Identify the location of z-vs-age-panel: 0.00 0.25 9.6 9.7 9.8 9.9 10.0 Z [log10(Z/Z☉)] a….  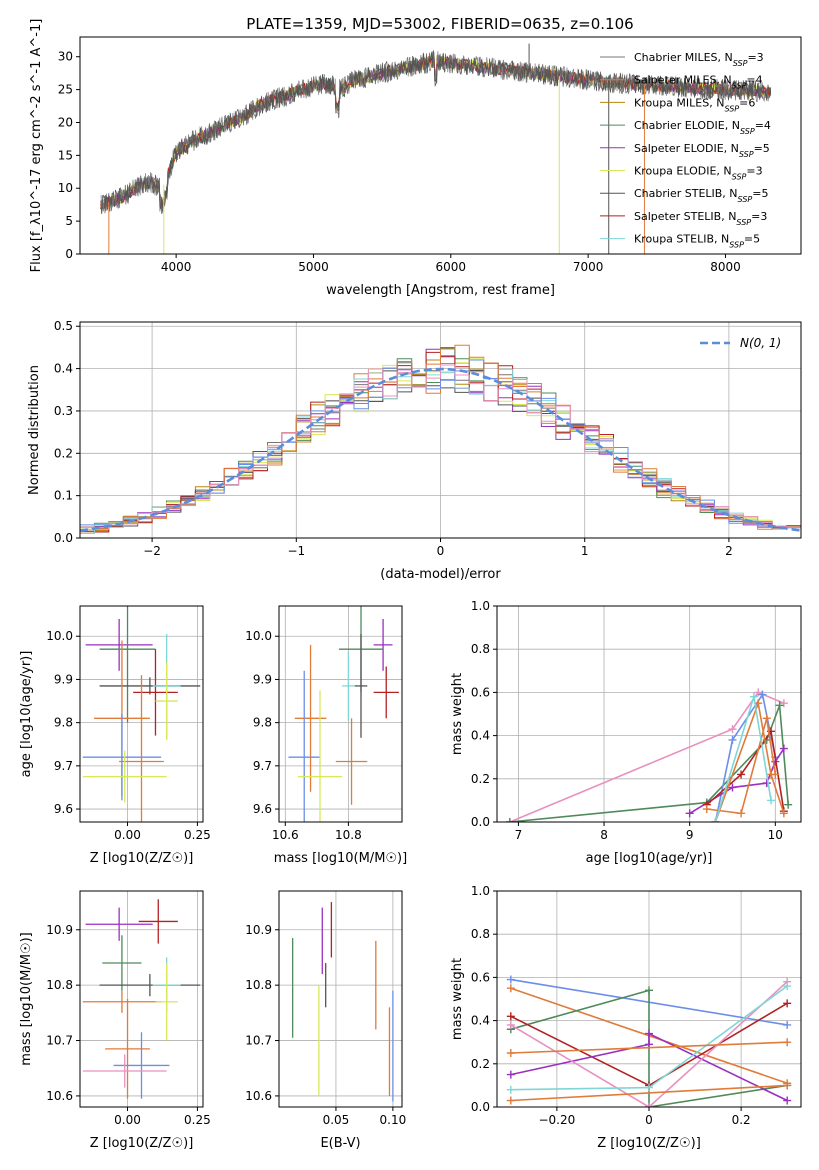
(115, 735).